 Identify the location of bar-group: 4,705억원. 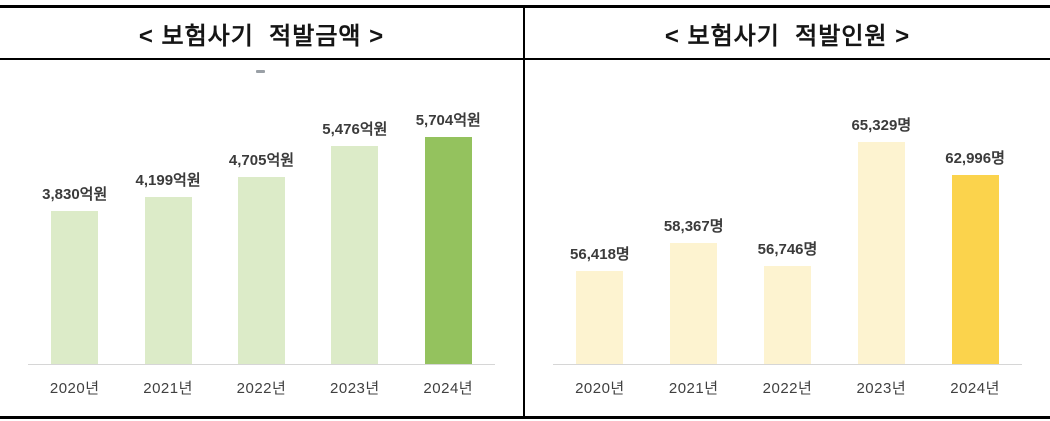
(261, 256).